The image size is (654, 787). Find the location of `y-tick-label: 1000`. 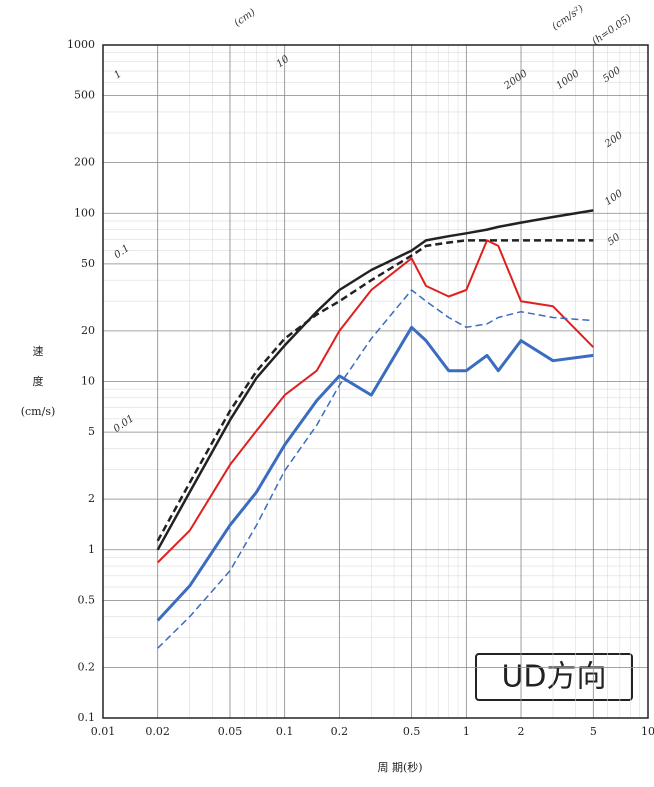

y-tick-label: 1000 is located at coordinates (81, 44).